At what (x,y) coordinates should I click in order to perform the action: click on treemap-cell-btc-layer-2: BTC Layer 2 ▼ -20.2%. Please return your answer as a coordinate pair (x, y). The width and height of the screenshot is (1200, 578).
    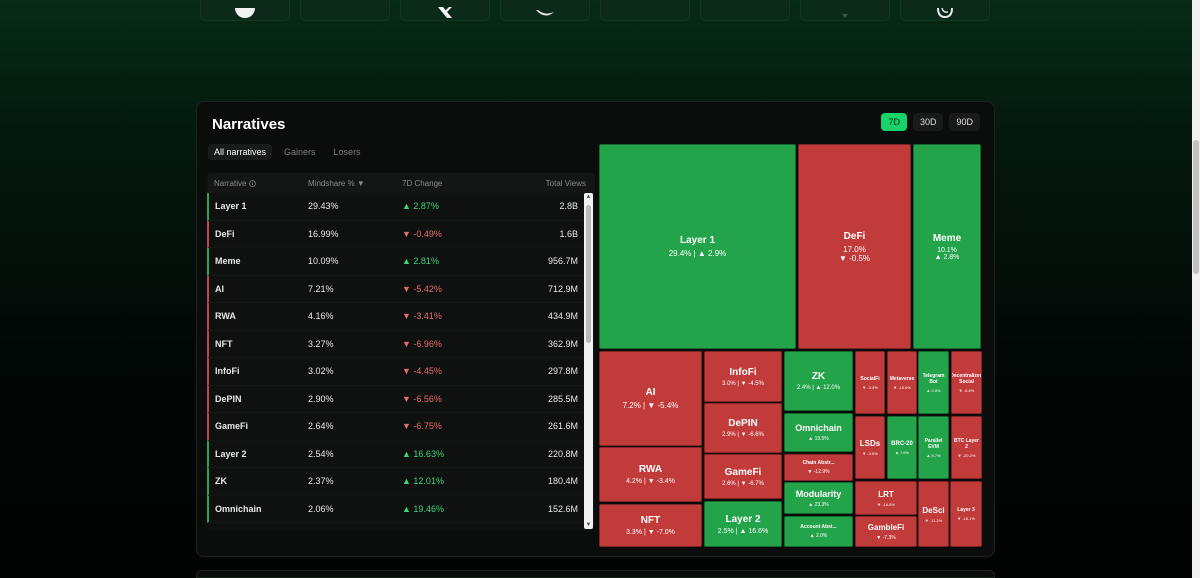
    Looking at the image, I should click on (966, 447).